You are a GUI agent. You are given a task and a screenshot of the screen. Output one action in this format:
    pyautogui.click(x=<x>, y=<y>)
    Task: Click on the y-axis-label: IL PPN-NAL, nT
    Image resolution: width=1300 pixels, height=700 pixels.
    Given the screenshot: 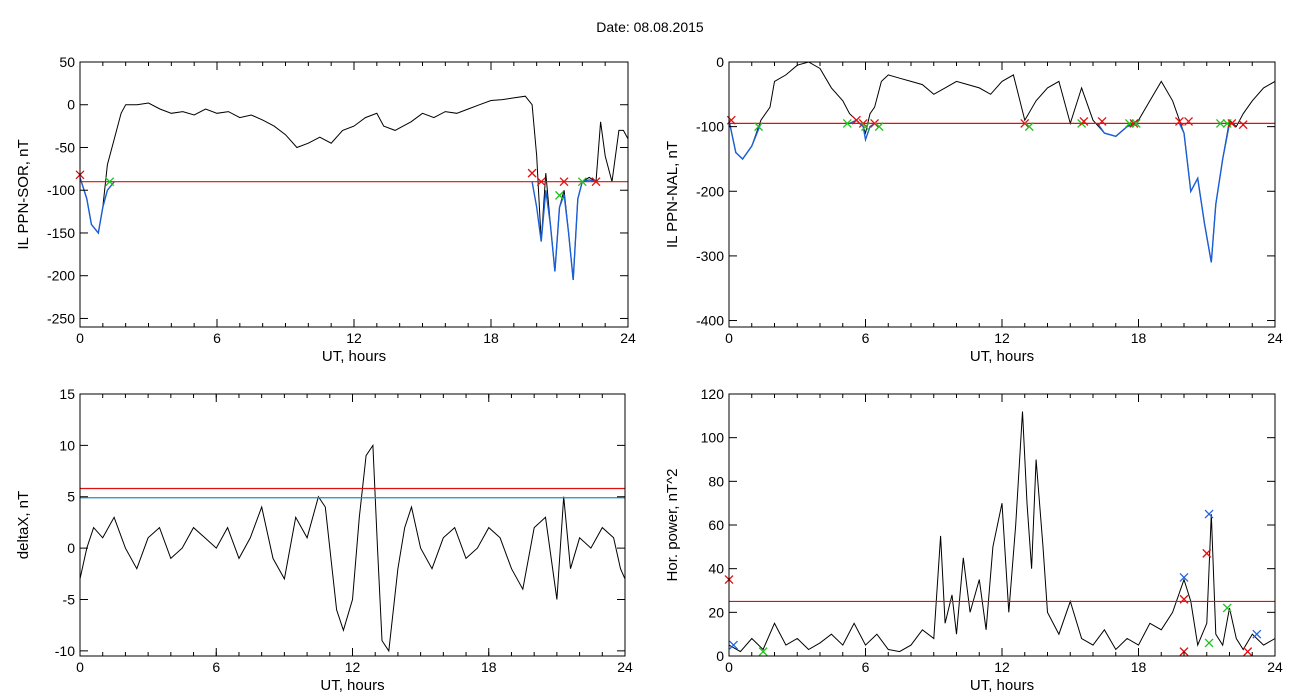 What is the action you would take?
    pyautogui.click(x=672, y=194)
    